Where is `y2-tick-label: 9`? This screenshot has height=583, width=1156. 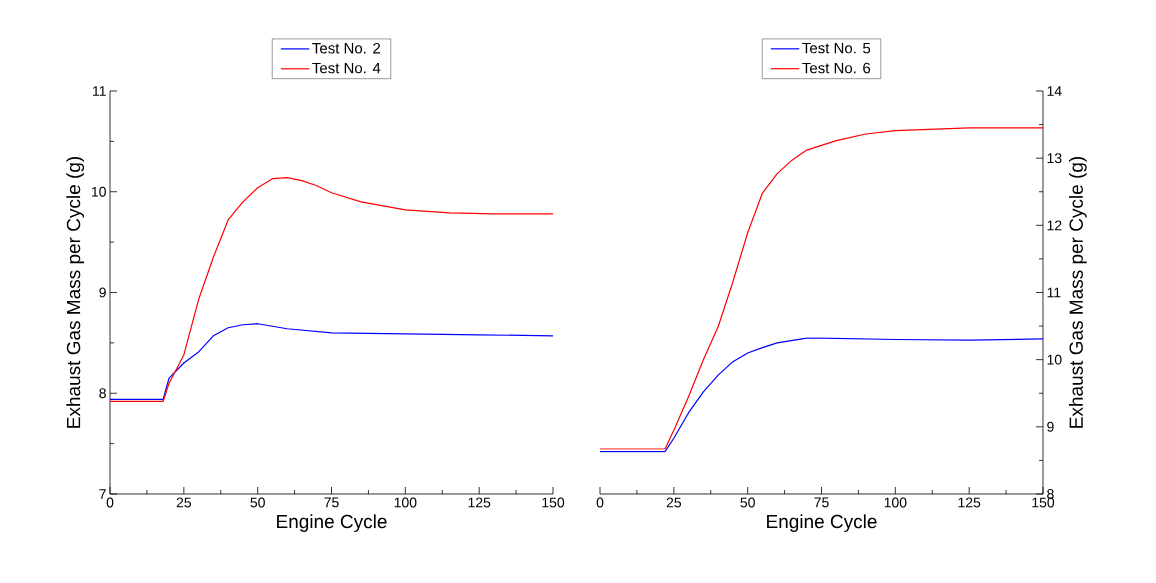 y2-tick-label: 9 is located at coordinates (1050, 426).